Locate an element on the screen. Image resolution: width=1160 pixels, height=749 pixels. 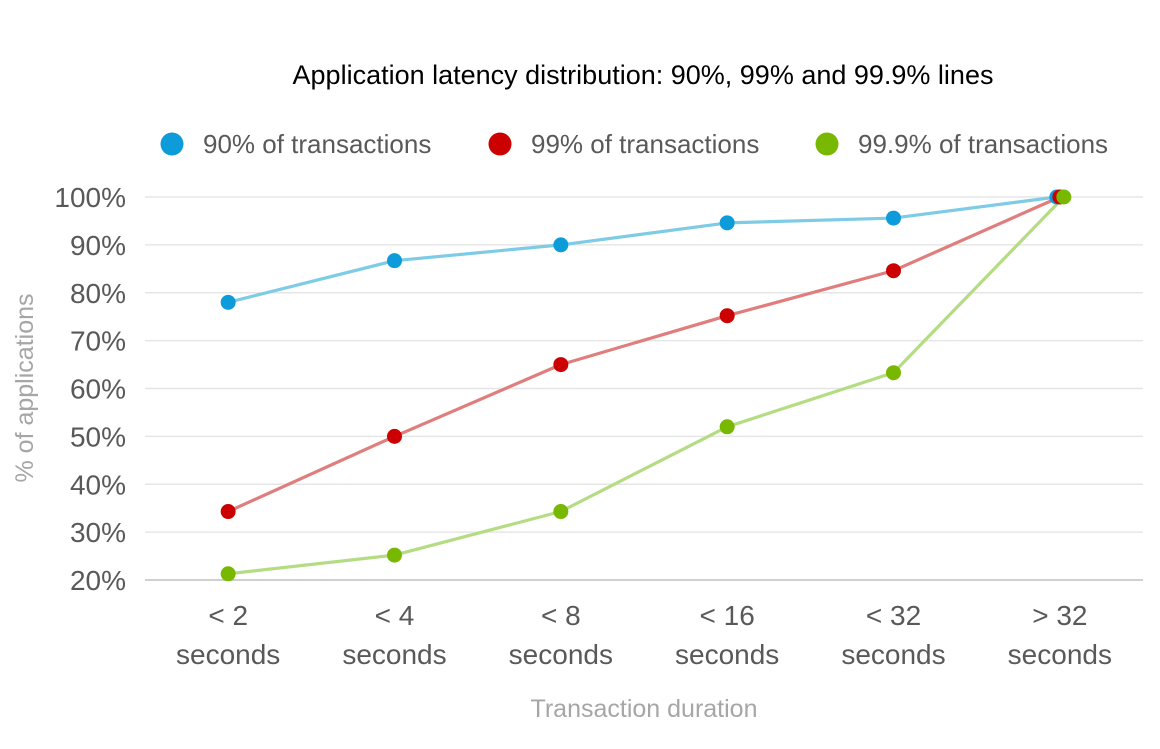
x-tick-label: < 8 is located at coordinates (561, 615).